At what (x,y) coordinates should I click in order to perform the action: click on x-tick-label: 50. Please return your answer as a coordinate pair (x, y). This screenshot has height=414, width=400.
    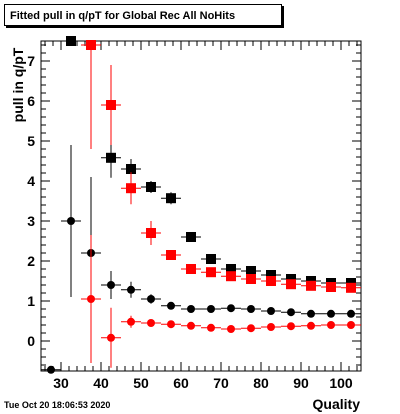
    Looking at the image, I should click on (141, 383).